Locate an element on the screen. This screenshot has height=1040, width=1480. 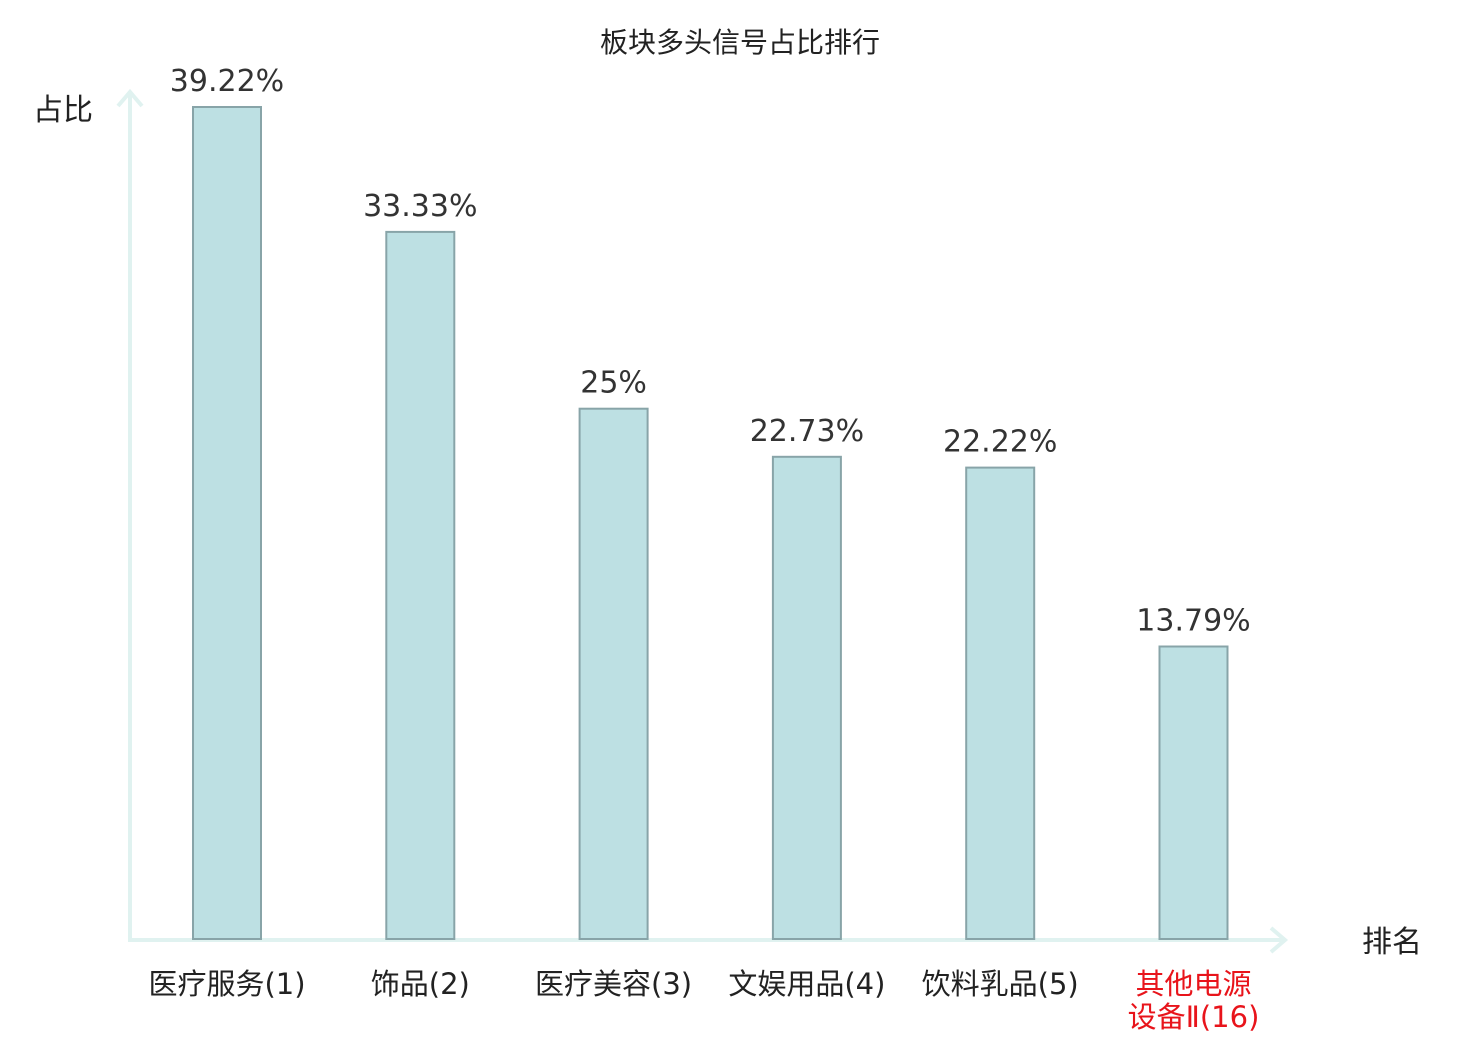
category-label-4: 文娱用品(4) is located at coordinates (806, 984).